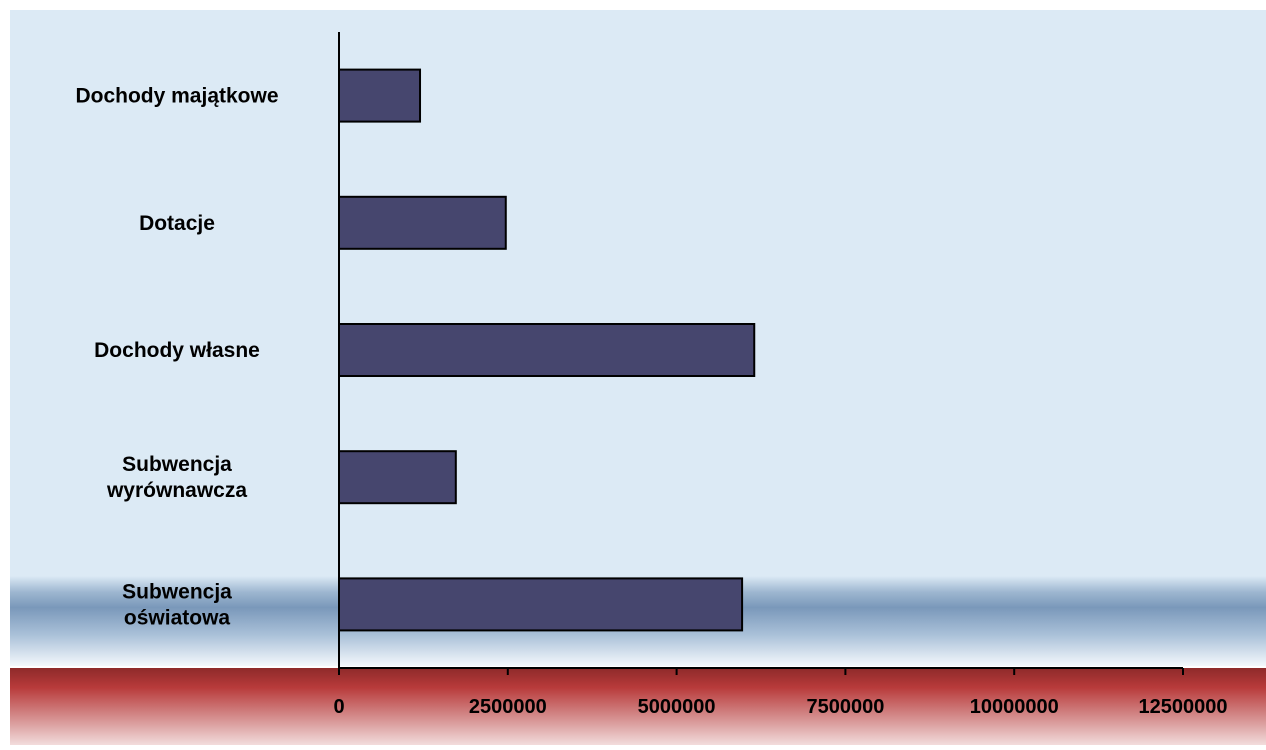 This screenshot has width=1266, height=750. What do you see at coordinates (176, 96) in the screenshot?
I see `category-label: Dochody majątkowe` at bounding box center [176, 96].